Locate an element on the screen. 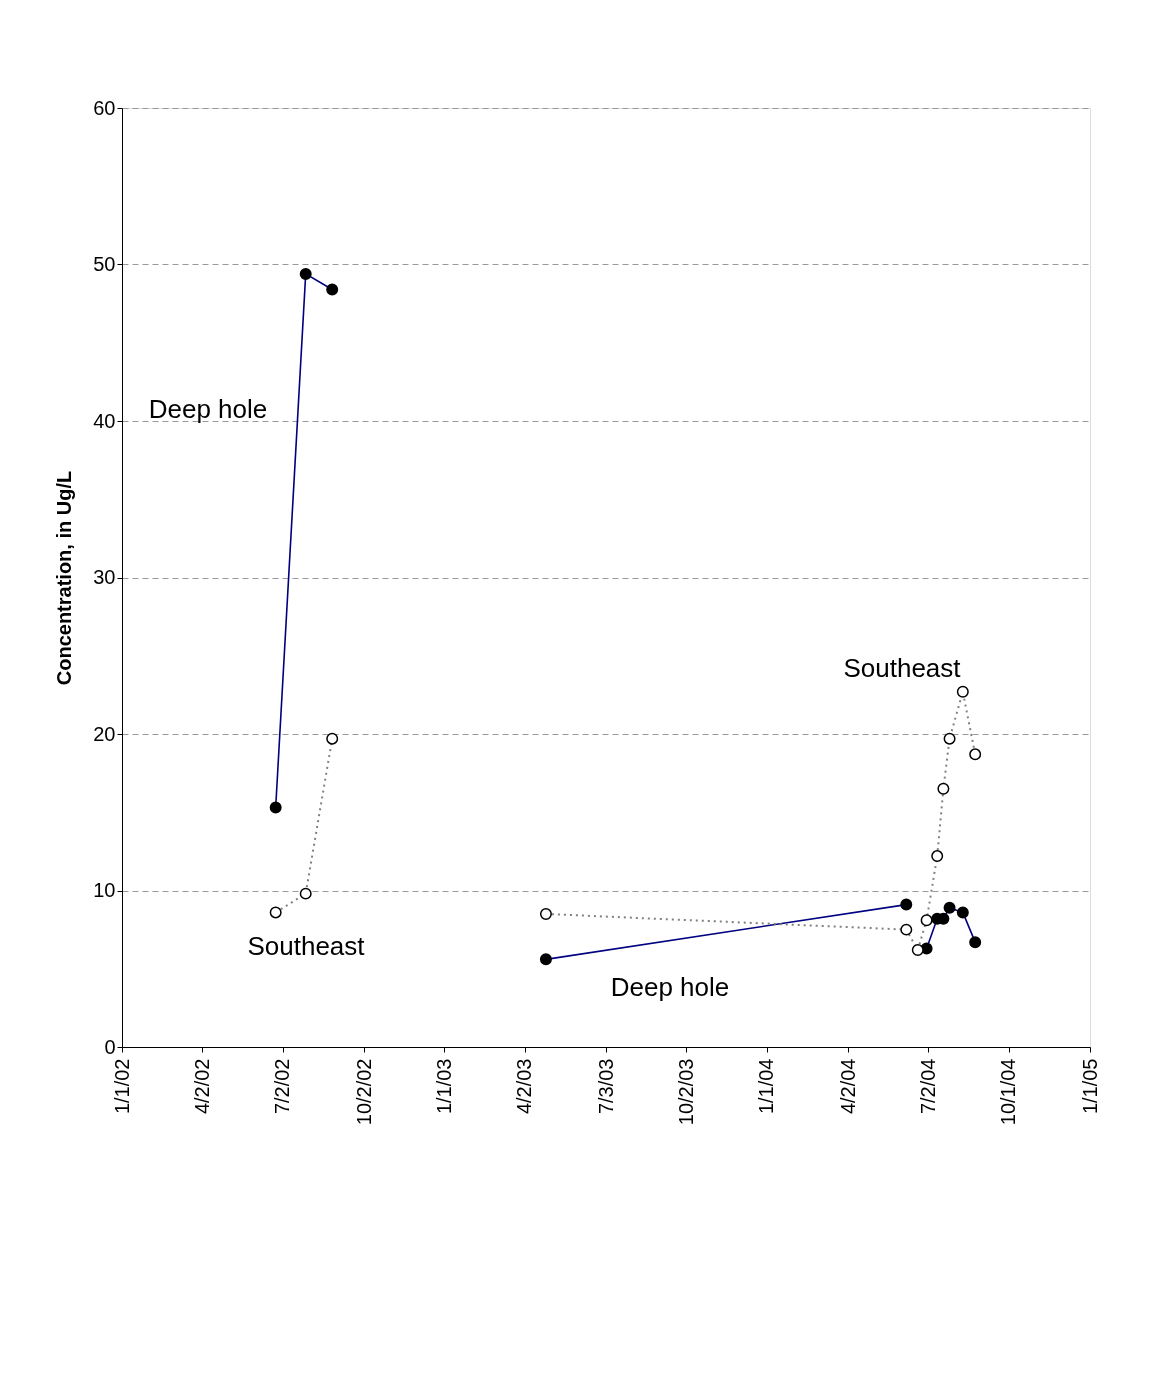 Image resolution: width=1149 pixels, height=1392 pixels. y-axis-title: Concentration, in Ug/L is located at coordinates (64, 578).